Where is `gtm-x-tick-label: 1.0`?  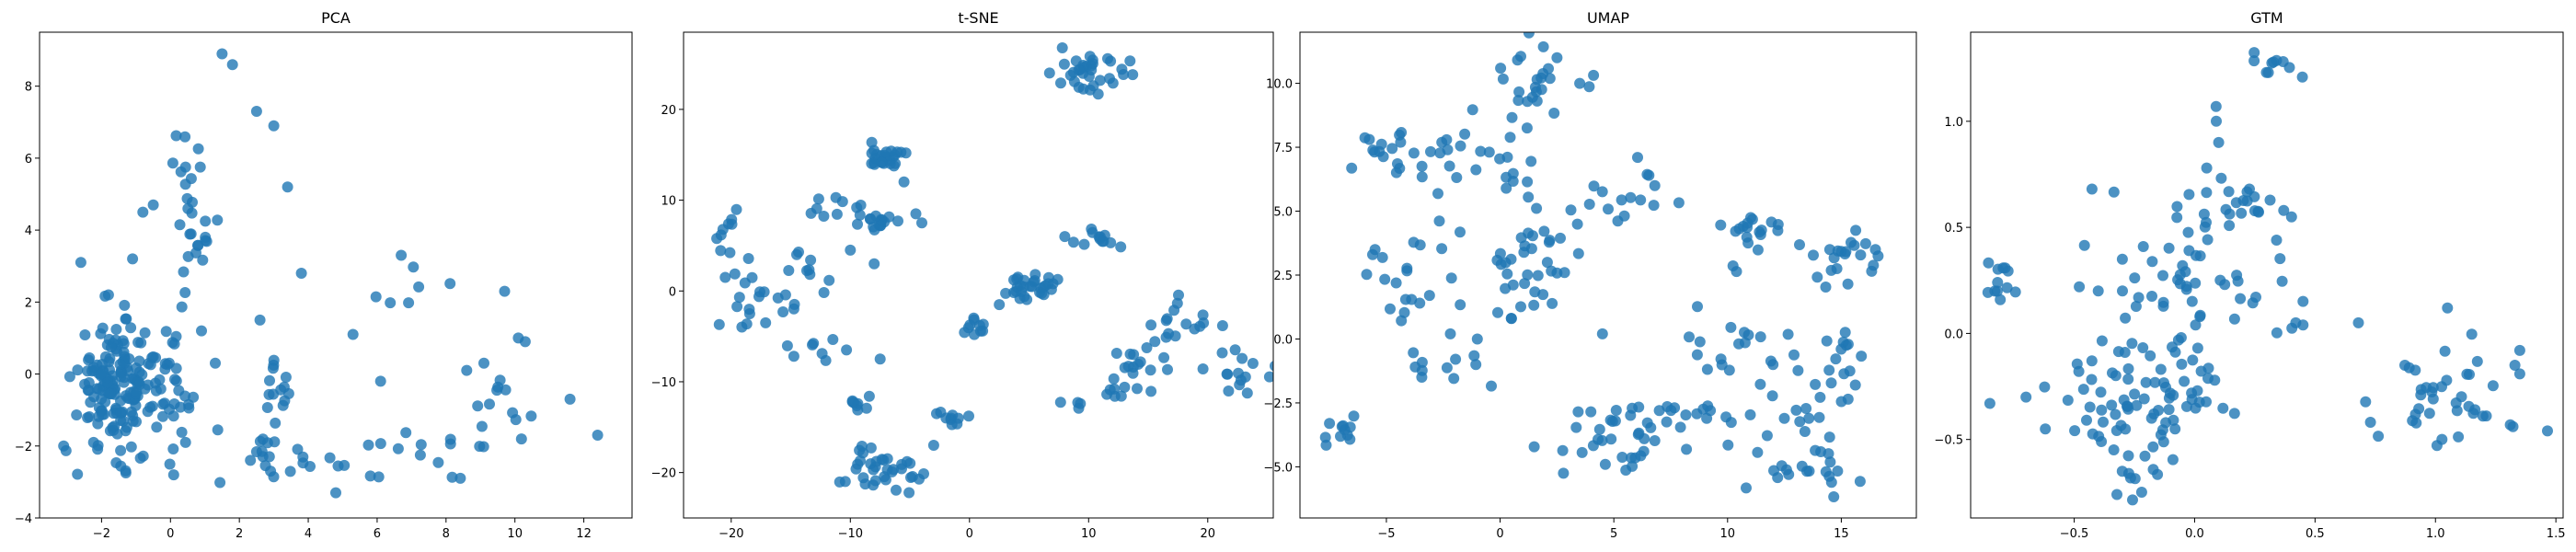
gtm-x-tick-label: 1.0 is located at coordinates (2435, 534).